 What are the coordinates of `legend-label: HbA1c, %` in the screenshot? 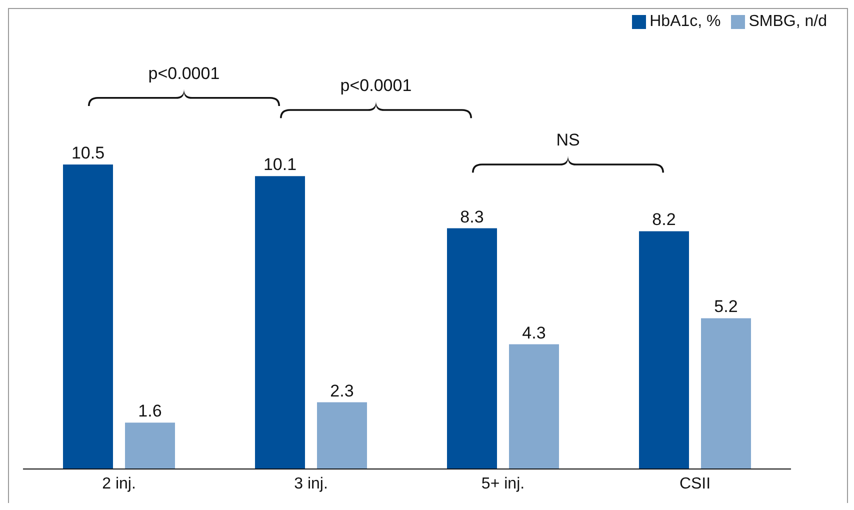 It's located at (685, 21).